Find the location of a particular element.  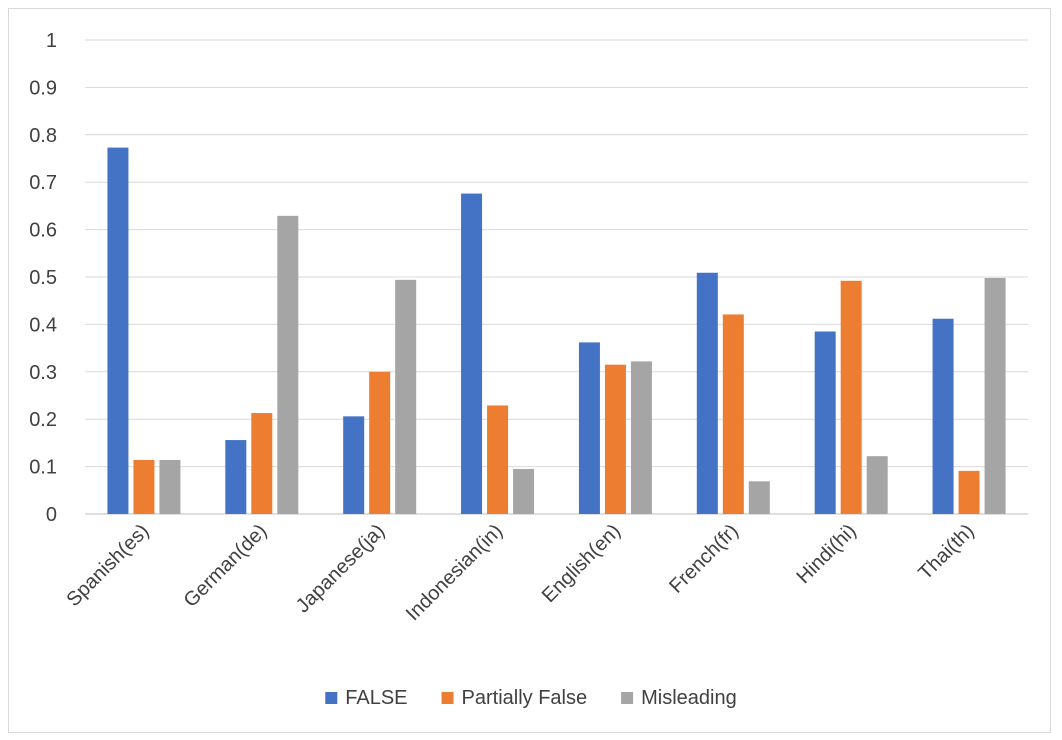

y-tick-label: 0.1 is located at coordinates (43, 468).